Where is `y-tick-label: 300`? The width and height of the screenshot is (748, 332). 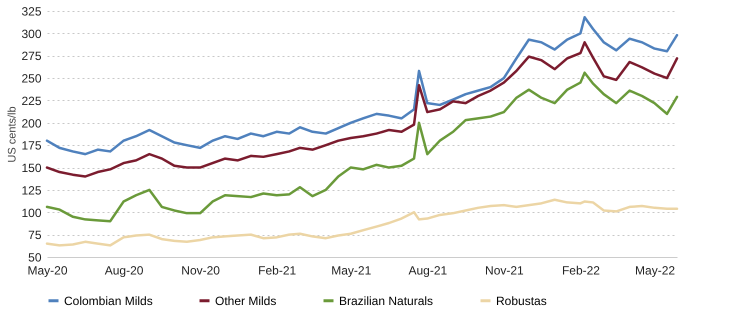
y-tick-label: 300 is located at coordinates (31, 33).